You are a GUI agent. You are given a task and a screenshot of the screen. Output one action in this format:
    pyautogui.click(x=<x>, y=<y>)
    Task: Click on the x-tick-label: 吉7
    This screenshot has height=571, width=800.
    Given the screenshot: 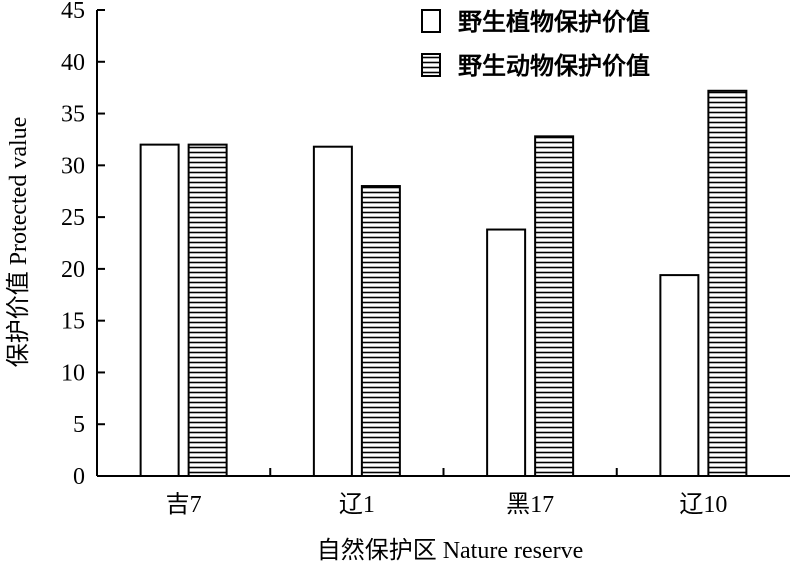 What is the action you would take?
    pyautogui.click(x=184, y=504)
    